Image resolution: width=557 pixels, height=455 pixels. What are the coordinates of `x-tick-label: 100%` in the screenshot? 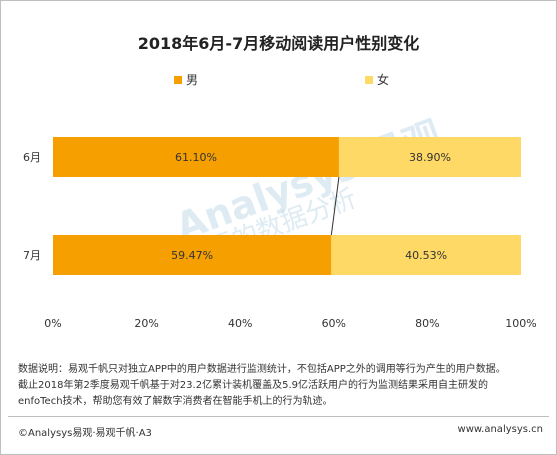 It's located at (520, 323).